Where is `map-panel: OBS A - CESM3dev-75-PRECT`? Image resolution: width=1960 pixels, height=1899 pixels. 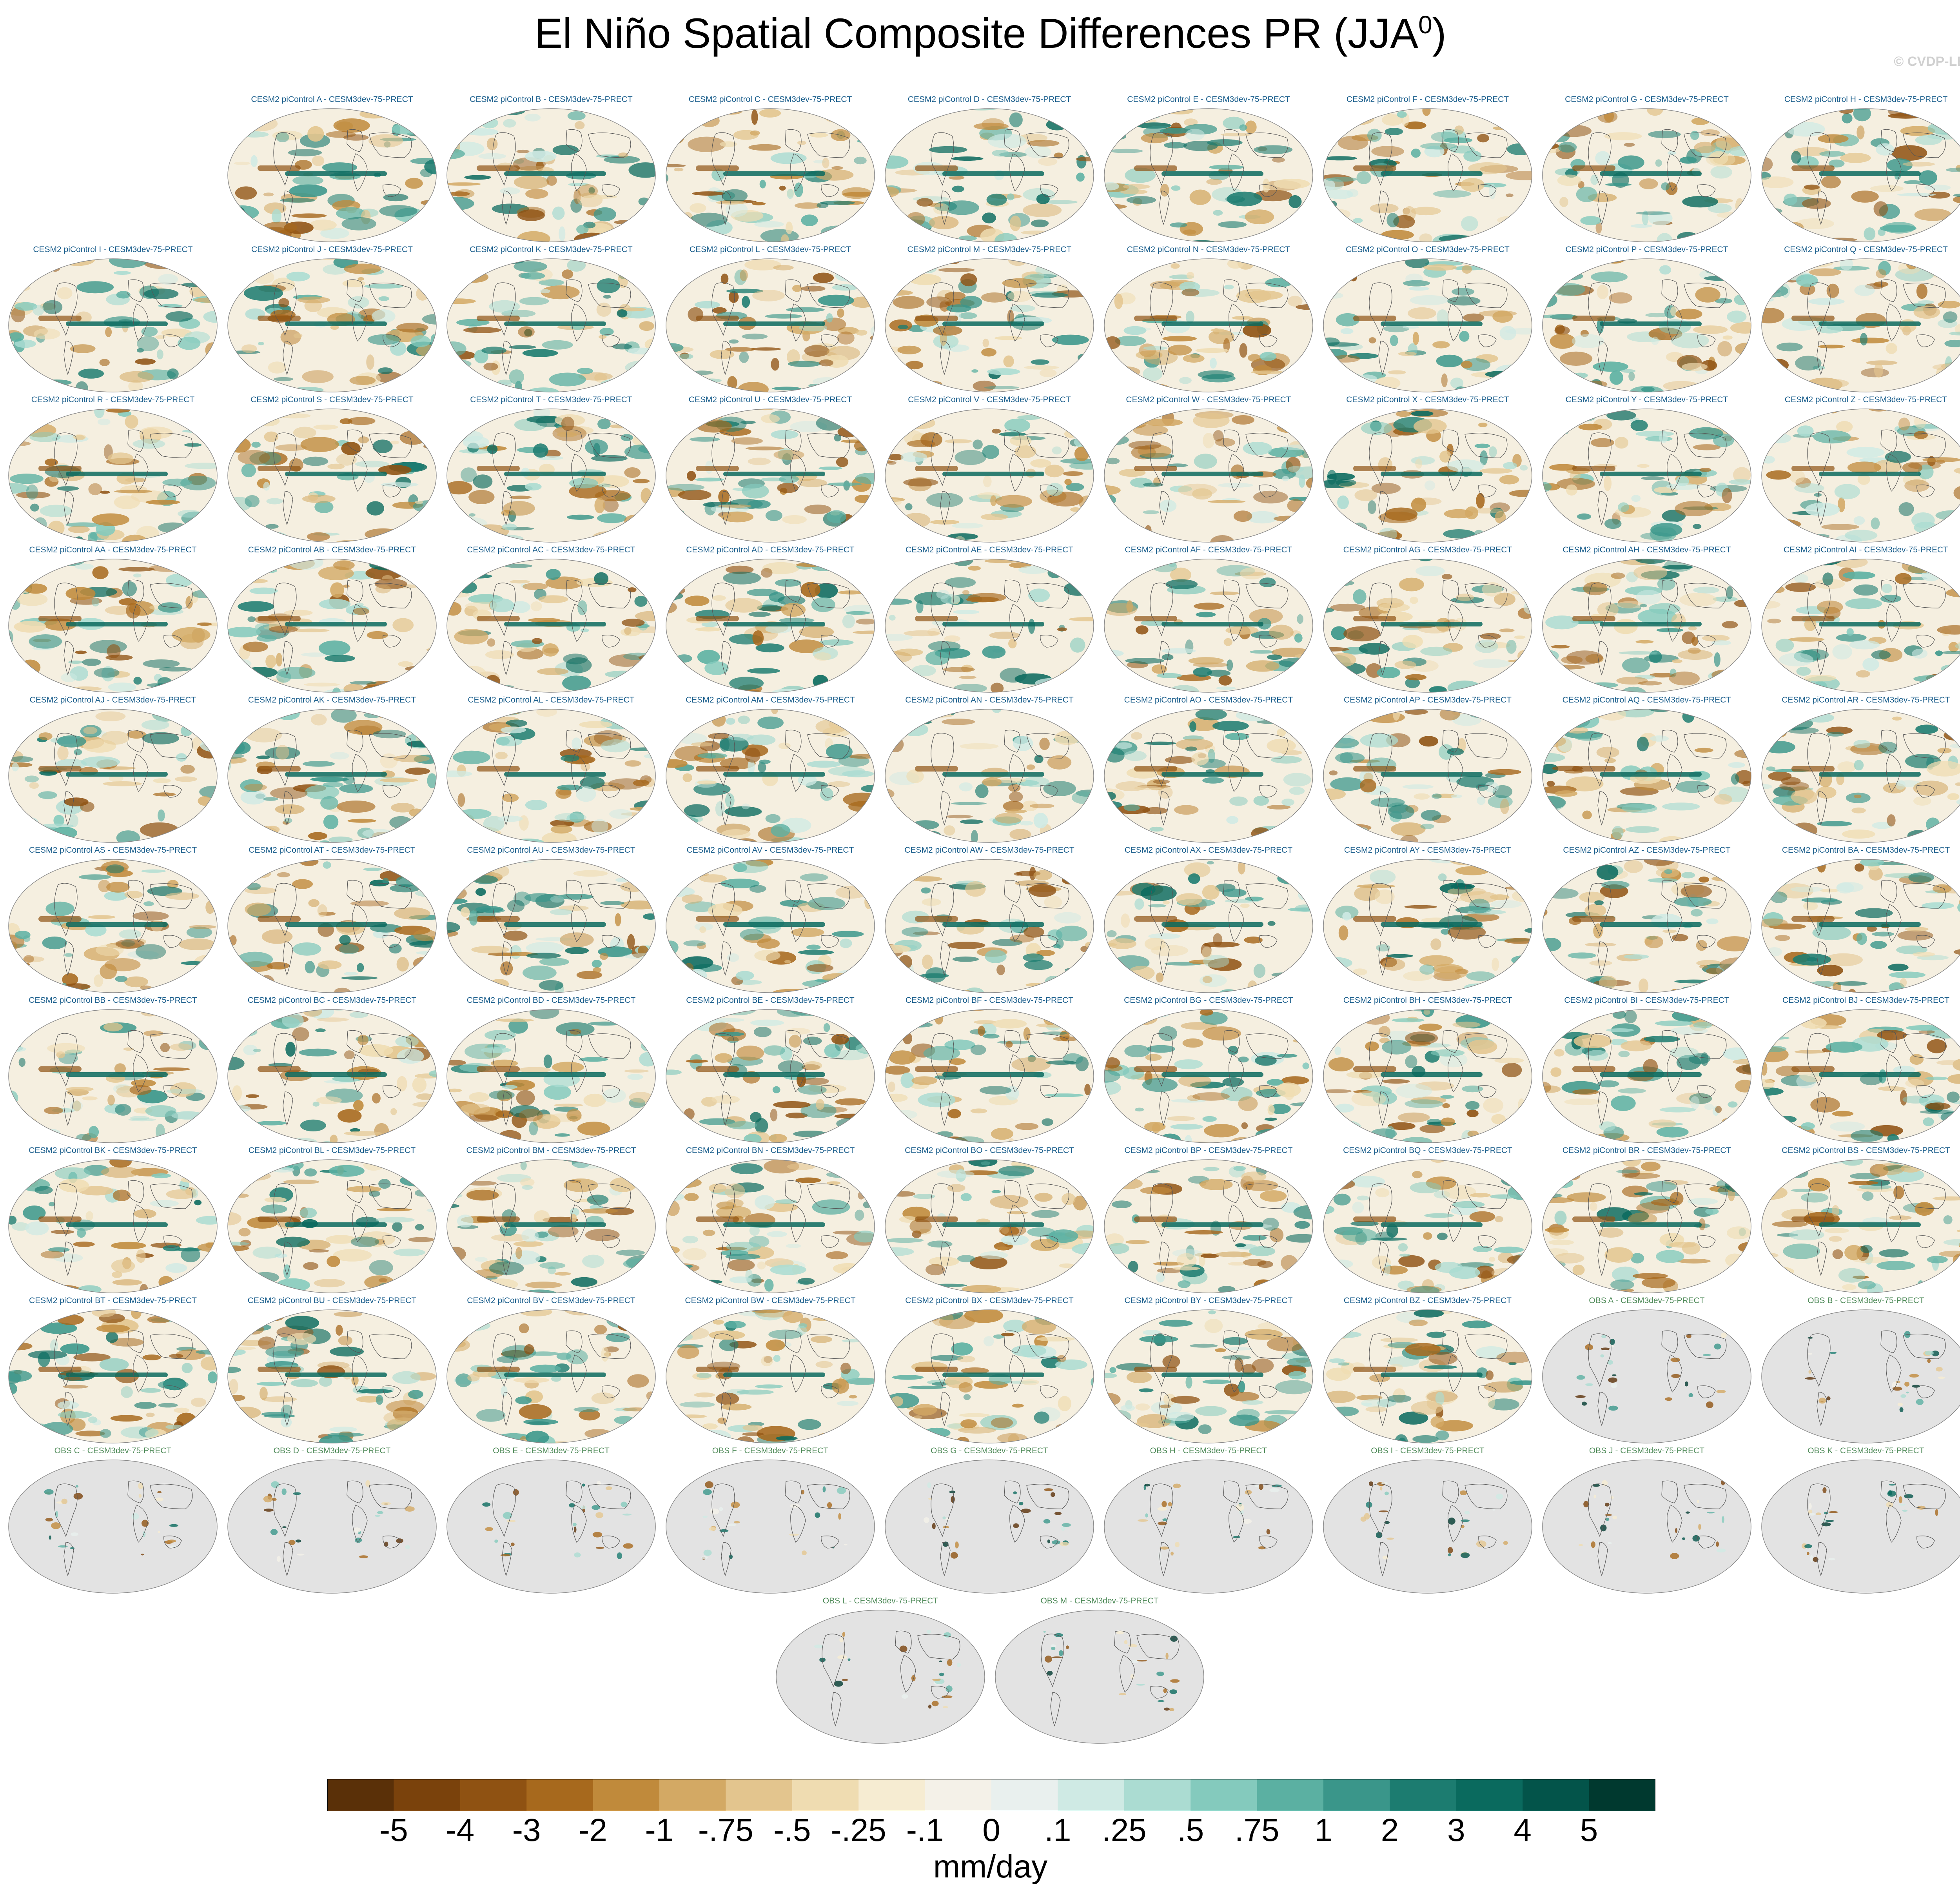
map-panel: OBS A - CESM3dev-75-PRECT is located at coordinates (1647, 1370).